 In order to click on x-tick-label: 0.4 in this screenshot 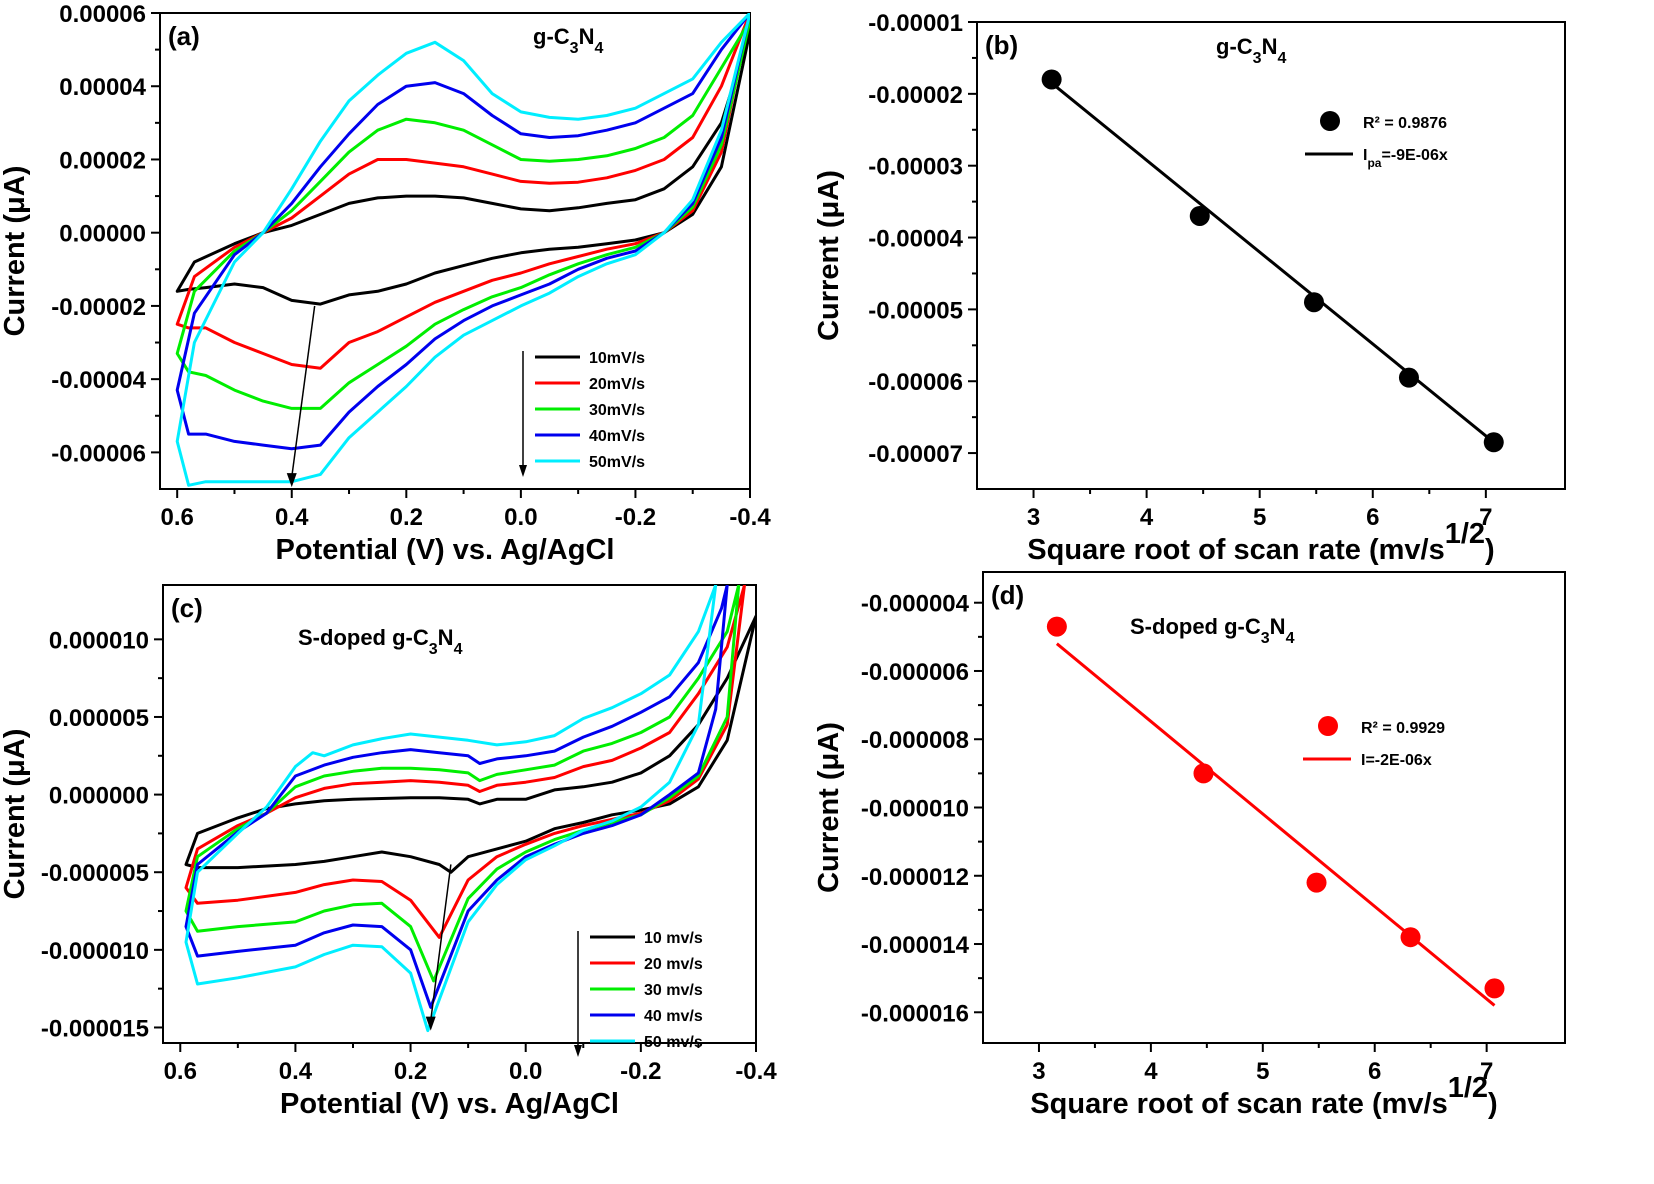, I will do `click(292, 517)`.